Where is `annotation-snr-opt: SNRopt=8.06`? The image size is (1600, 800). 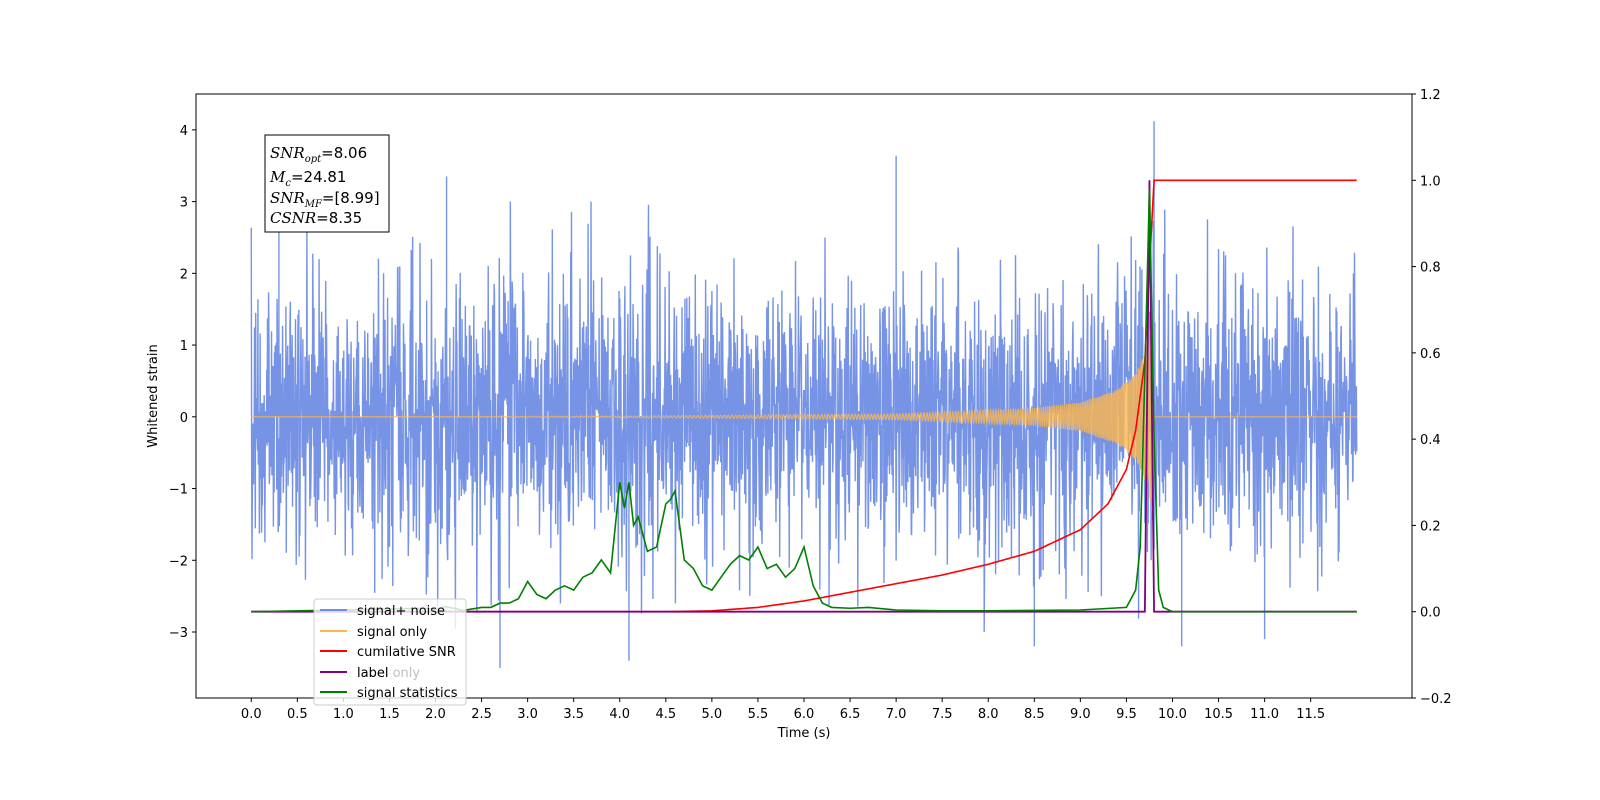
annotation-snr-opt: SNRopt=8.06 is located at coordinates (318, 154).